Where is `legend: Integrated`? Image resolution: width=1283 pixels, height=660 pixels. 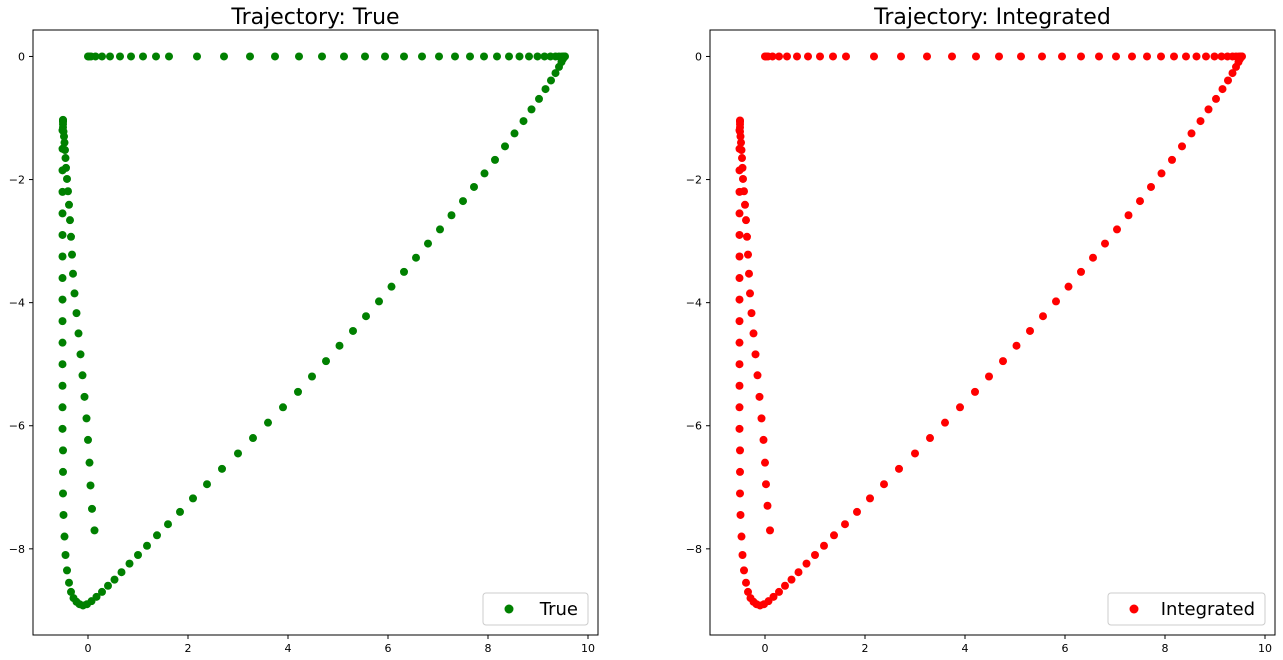 legend: Integrated is located at coordinates (1186, 609).